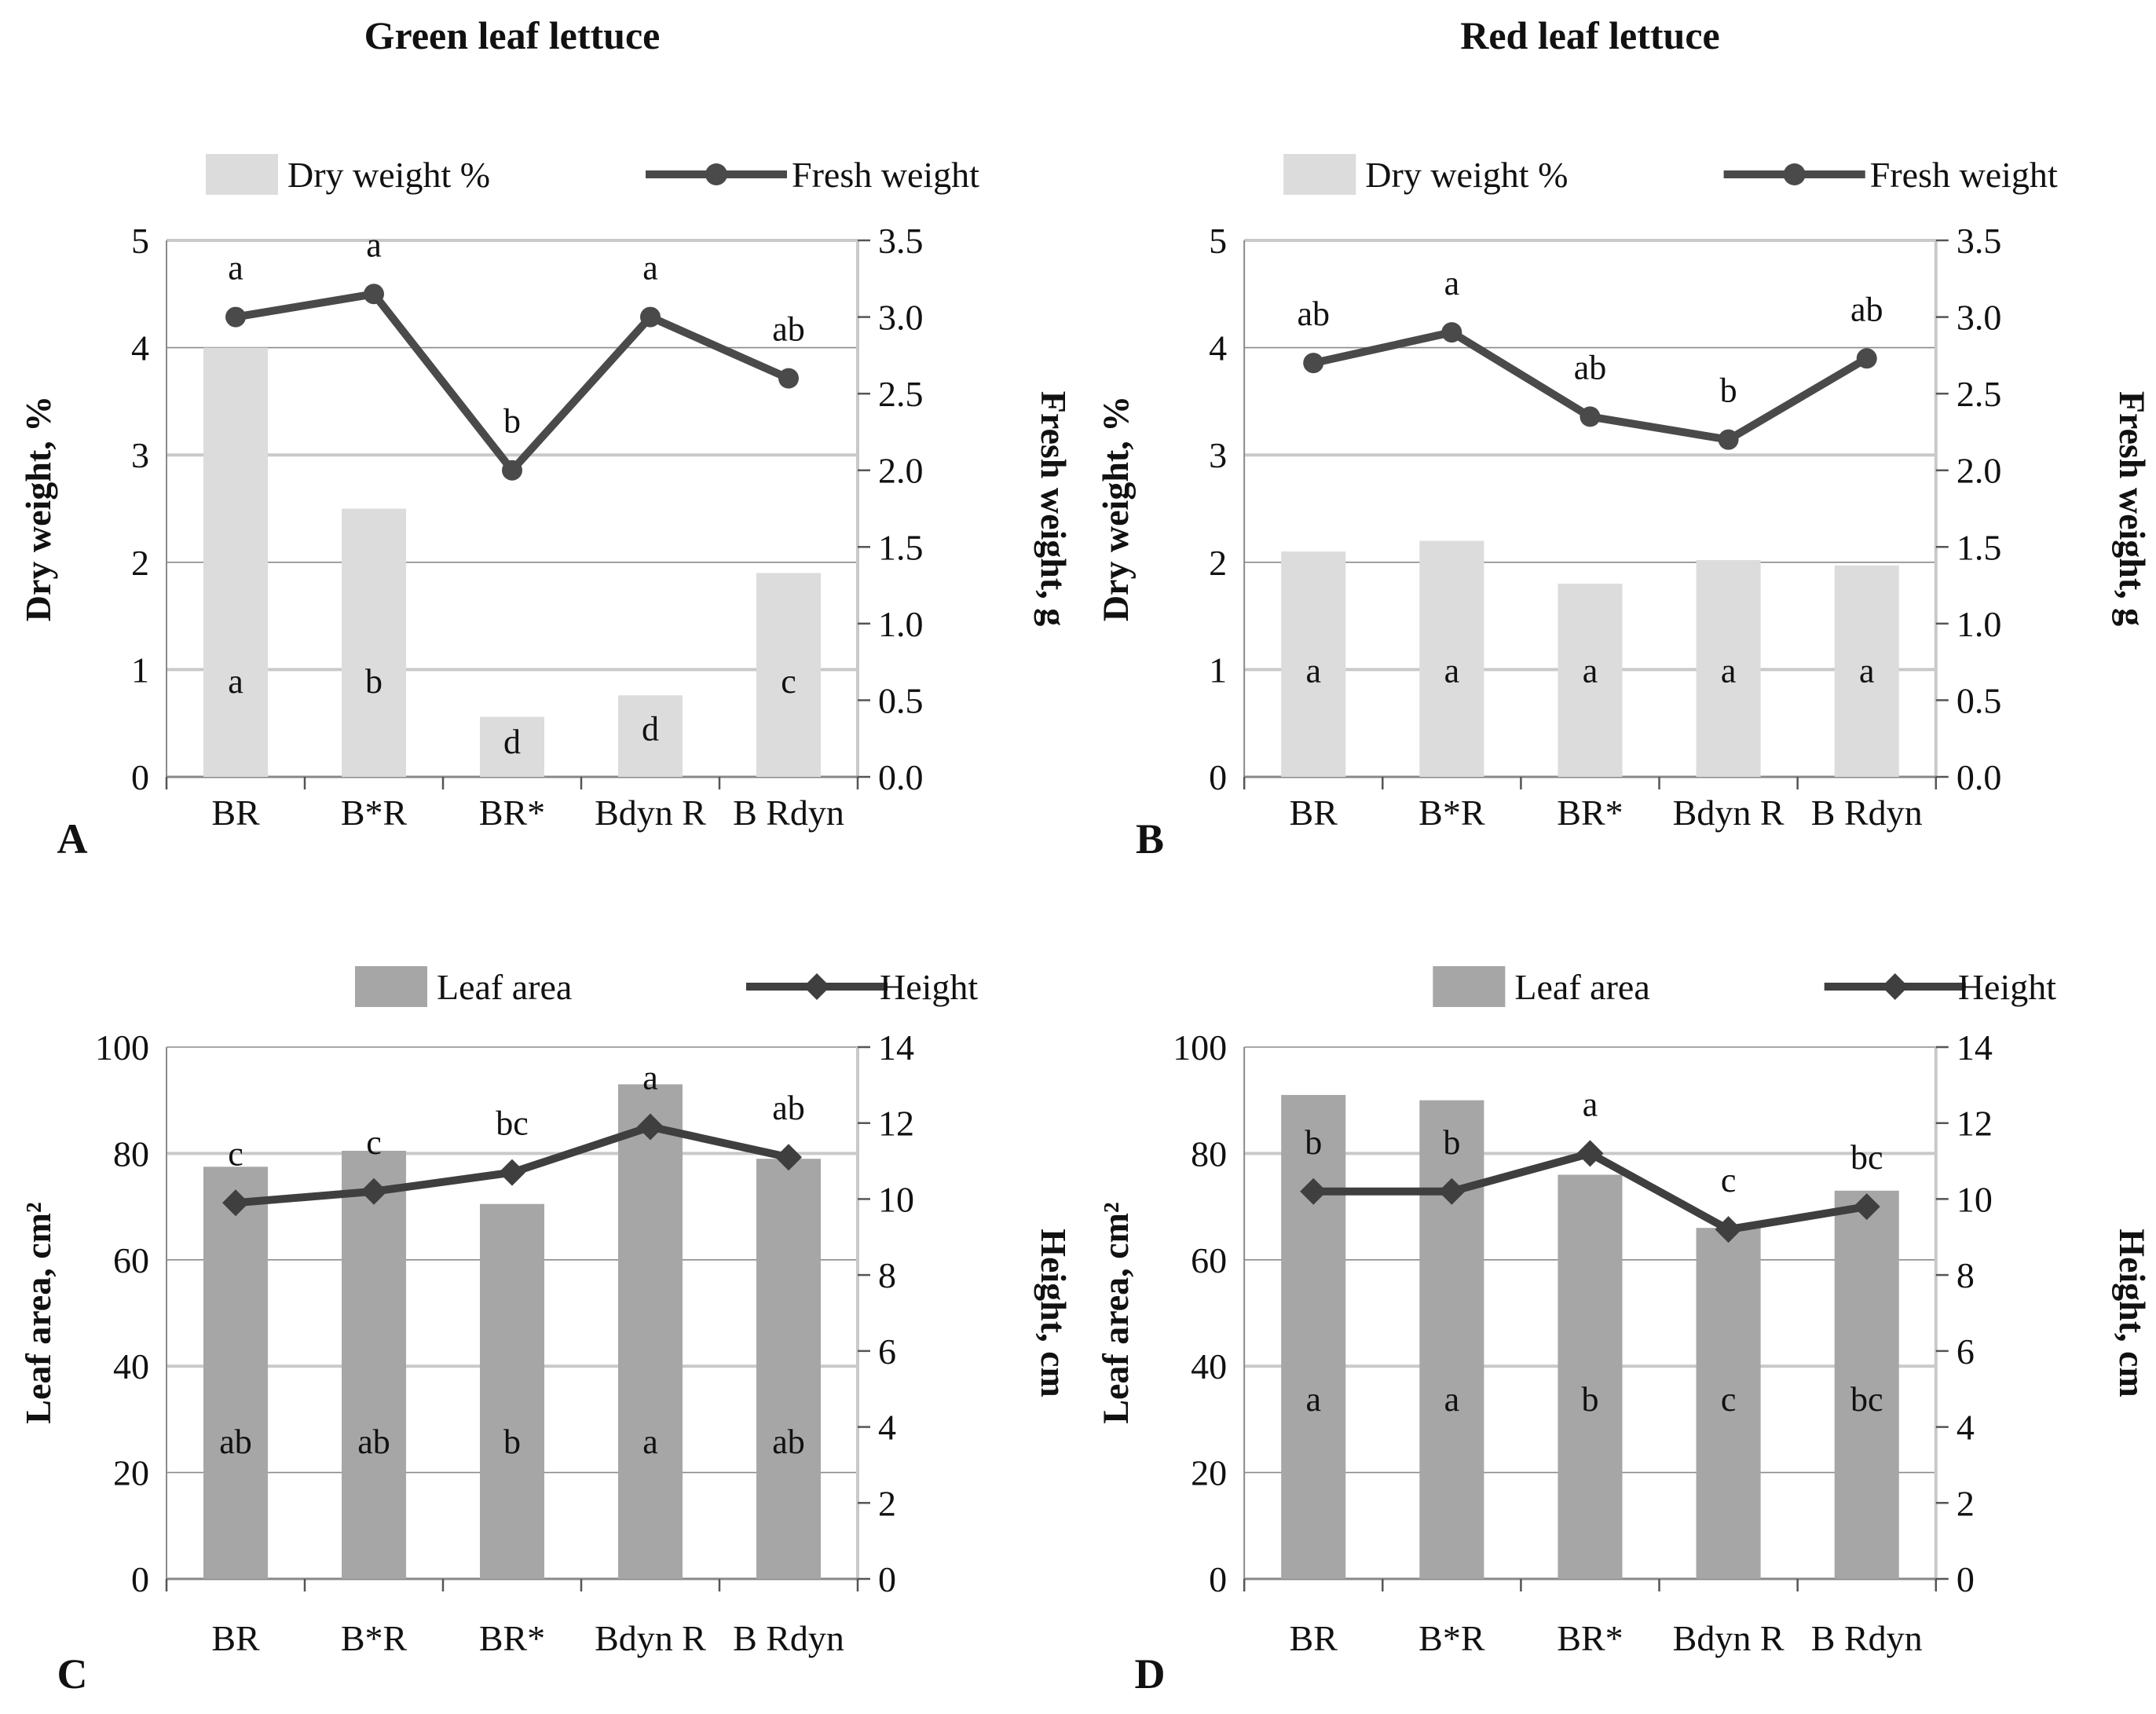 This screenshot has height=1714, width=2156. What do you see at coordinates (1200, 1047) in the screenshot?
I see `left-tick-label: 100` at bounding box center [1200, 1047].